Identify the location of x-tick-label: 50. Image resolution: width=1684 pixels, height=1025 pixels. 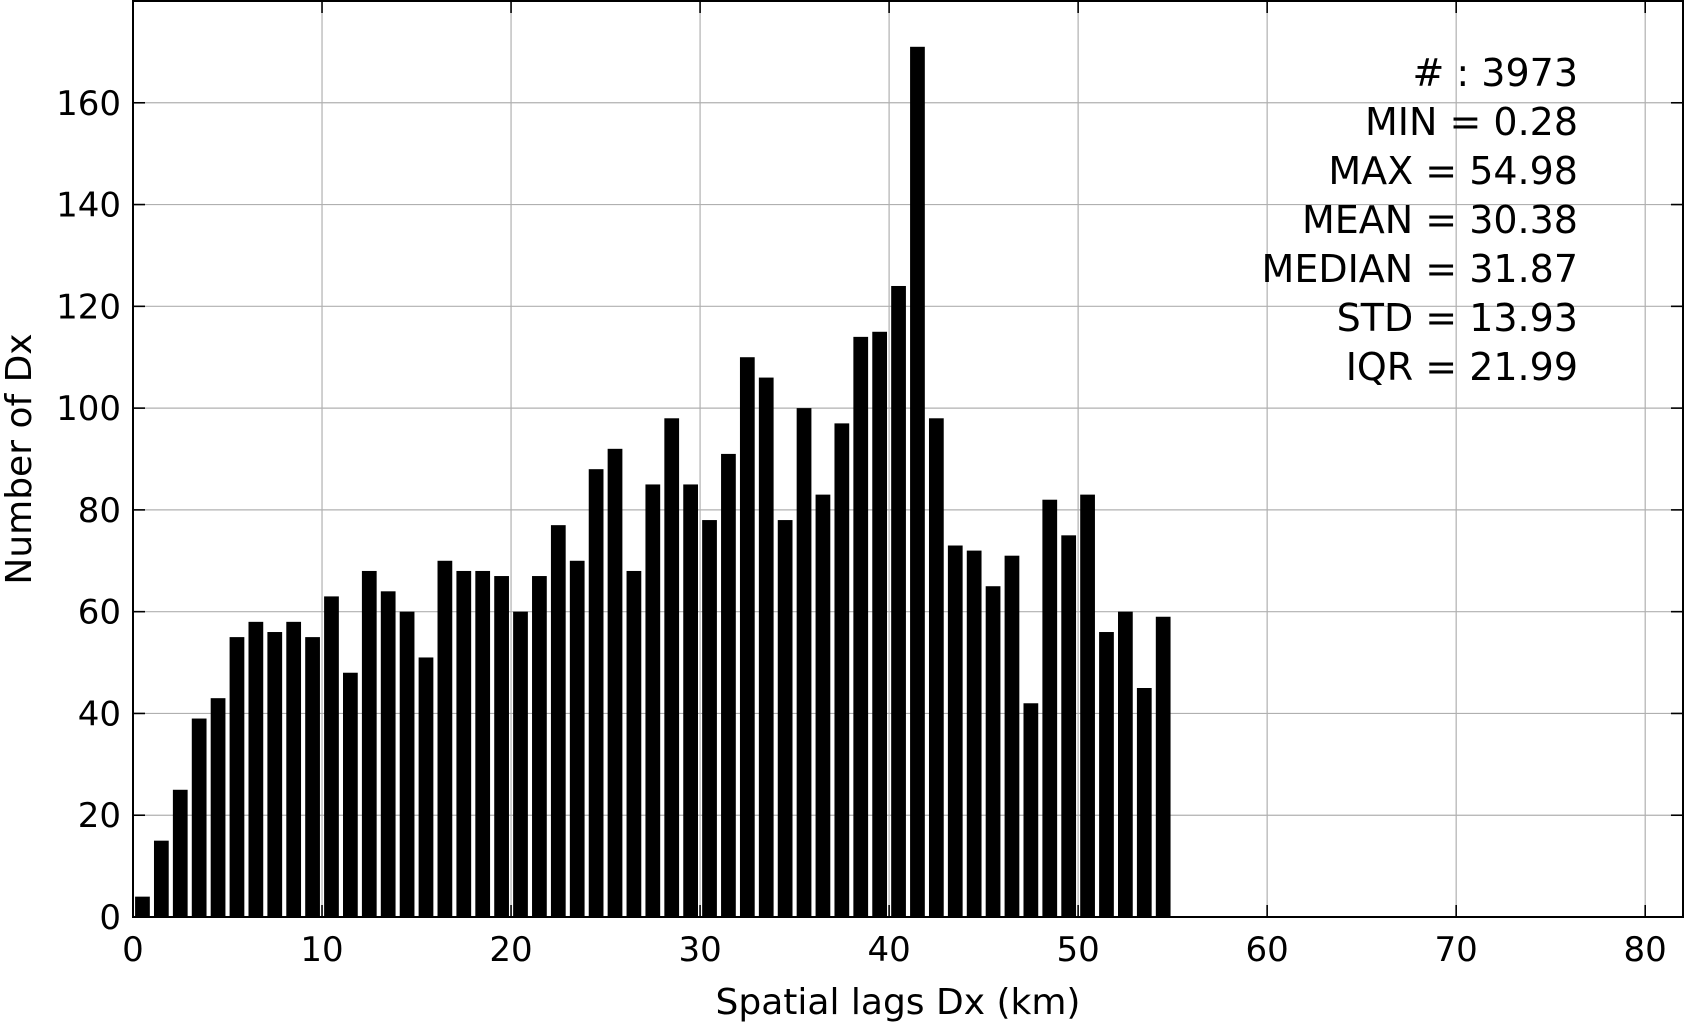
(1077, 950).